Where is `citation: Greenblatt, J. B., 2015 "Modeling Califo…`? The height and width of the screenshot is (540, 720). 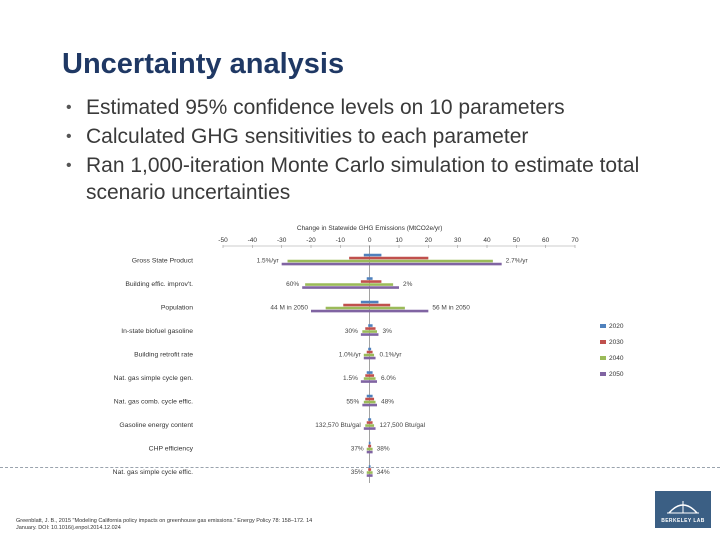
citation: Greenblatt, J. B., 2015 "Modeling Califo… is located at coordinates (226, 525).